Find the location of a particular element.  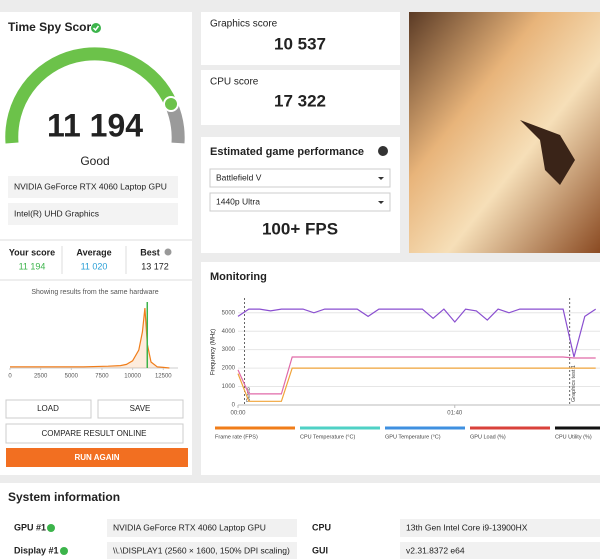

histogram: 0 2500 5000 7500 10000 12500 is located at coordinates (93, 341).